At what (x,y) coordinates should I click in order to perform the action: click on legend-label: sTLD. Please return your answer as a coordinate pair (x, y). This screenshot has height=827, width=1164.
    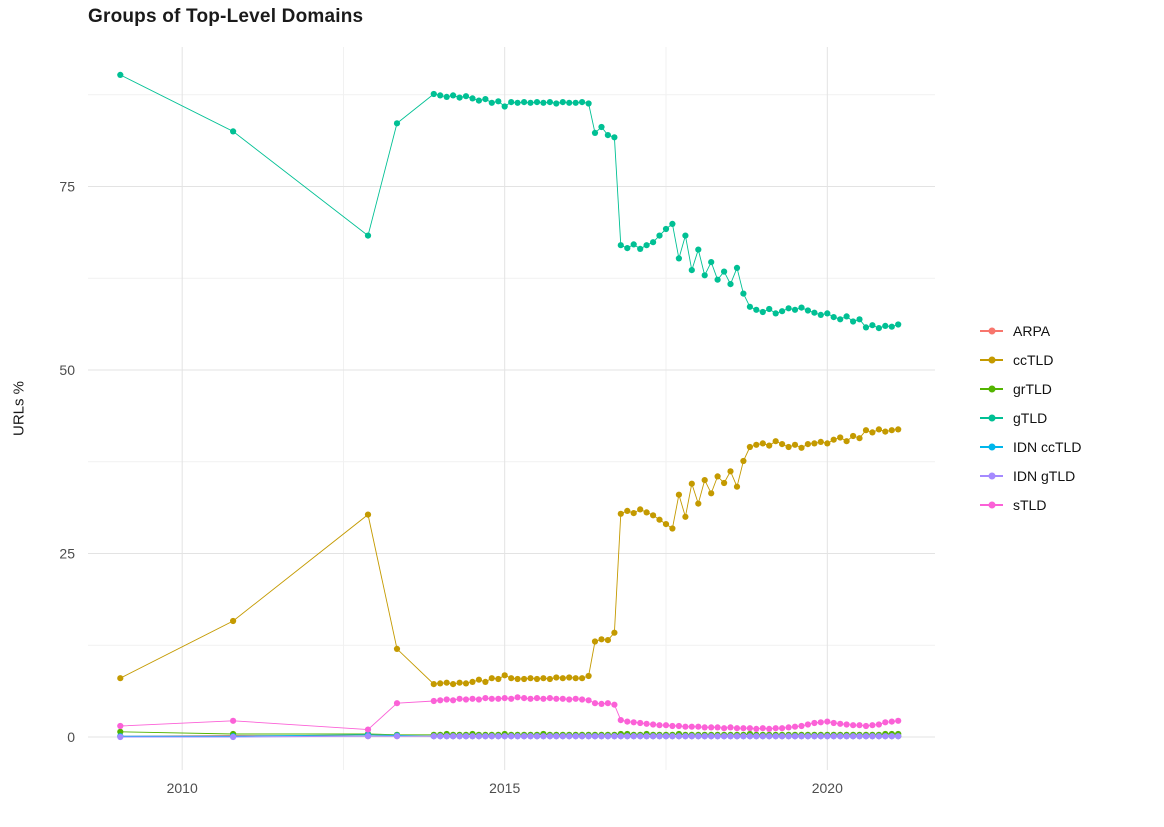
    Looking at the image, I should click on (1030, 504).